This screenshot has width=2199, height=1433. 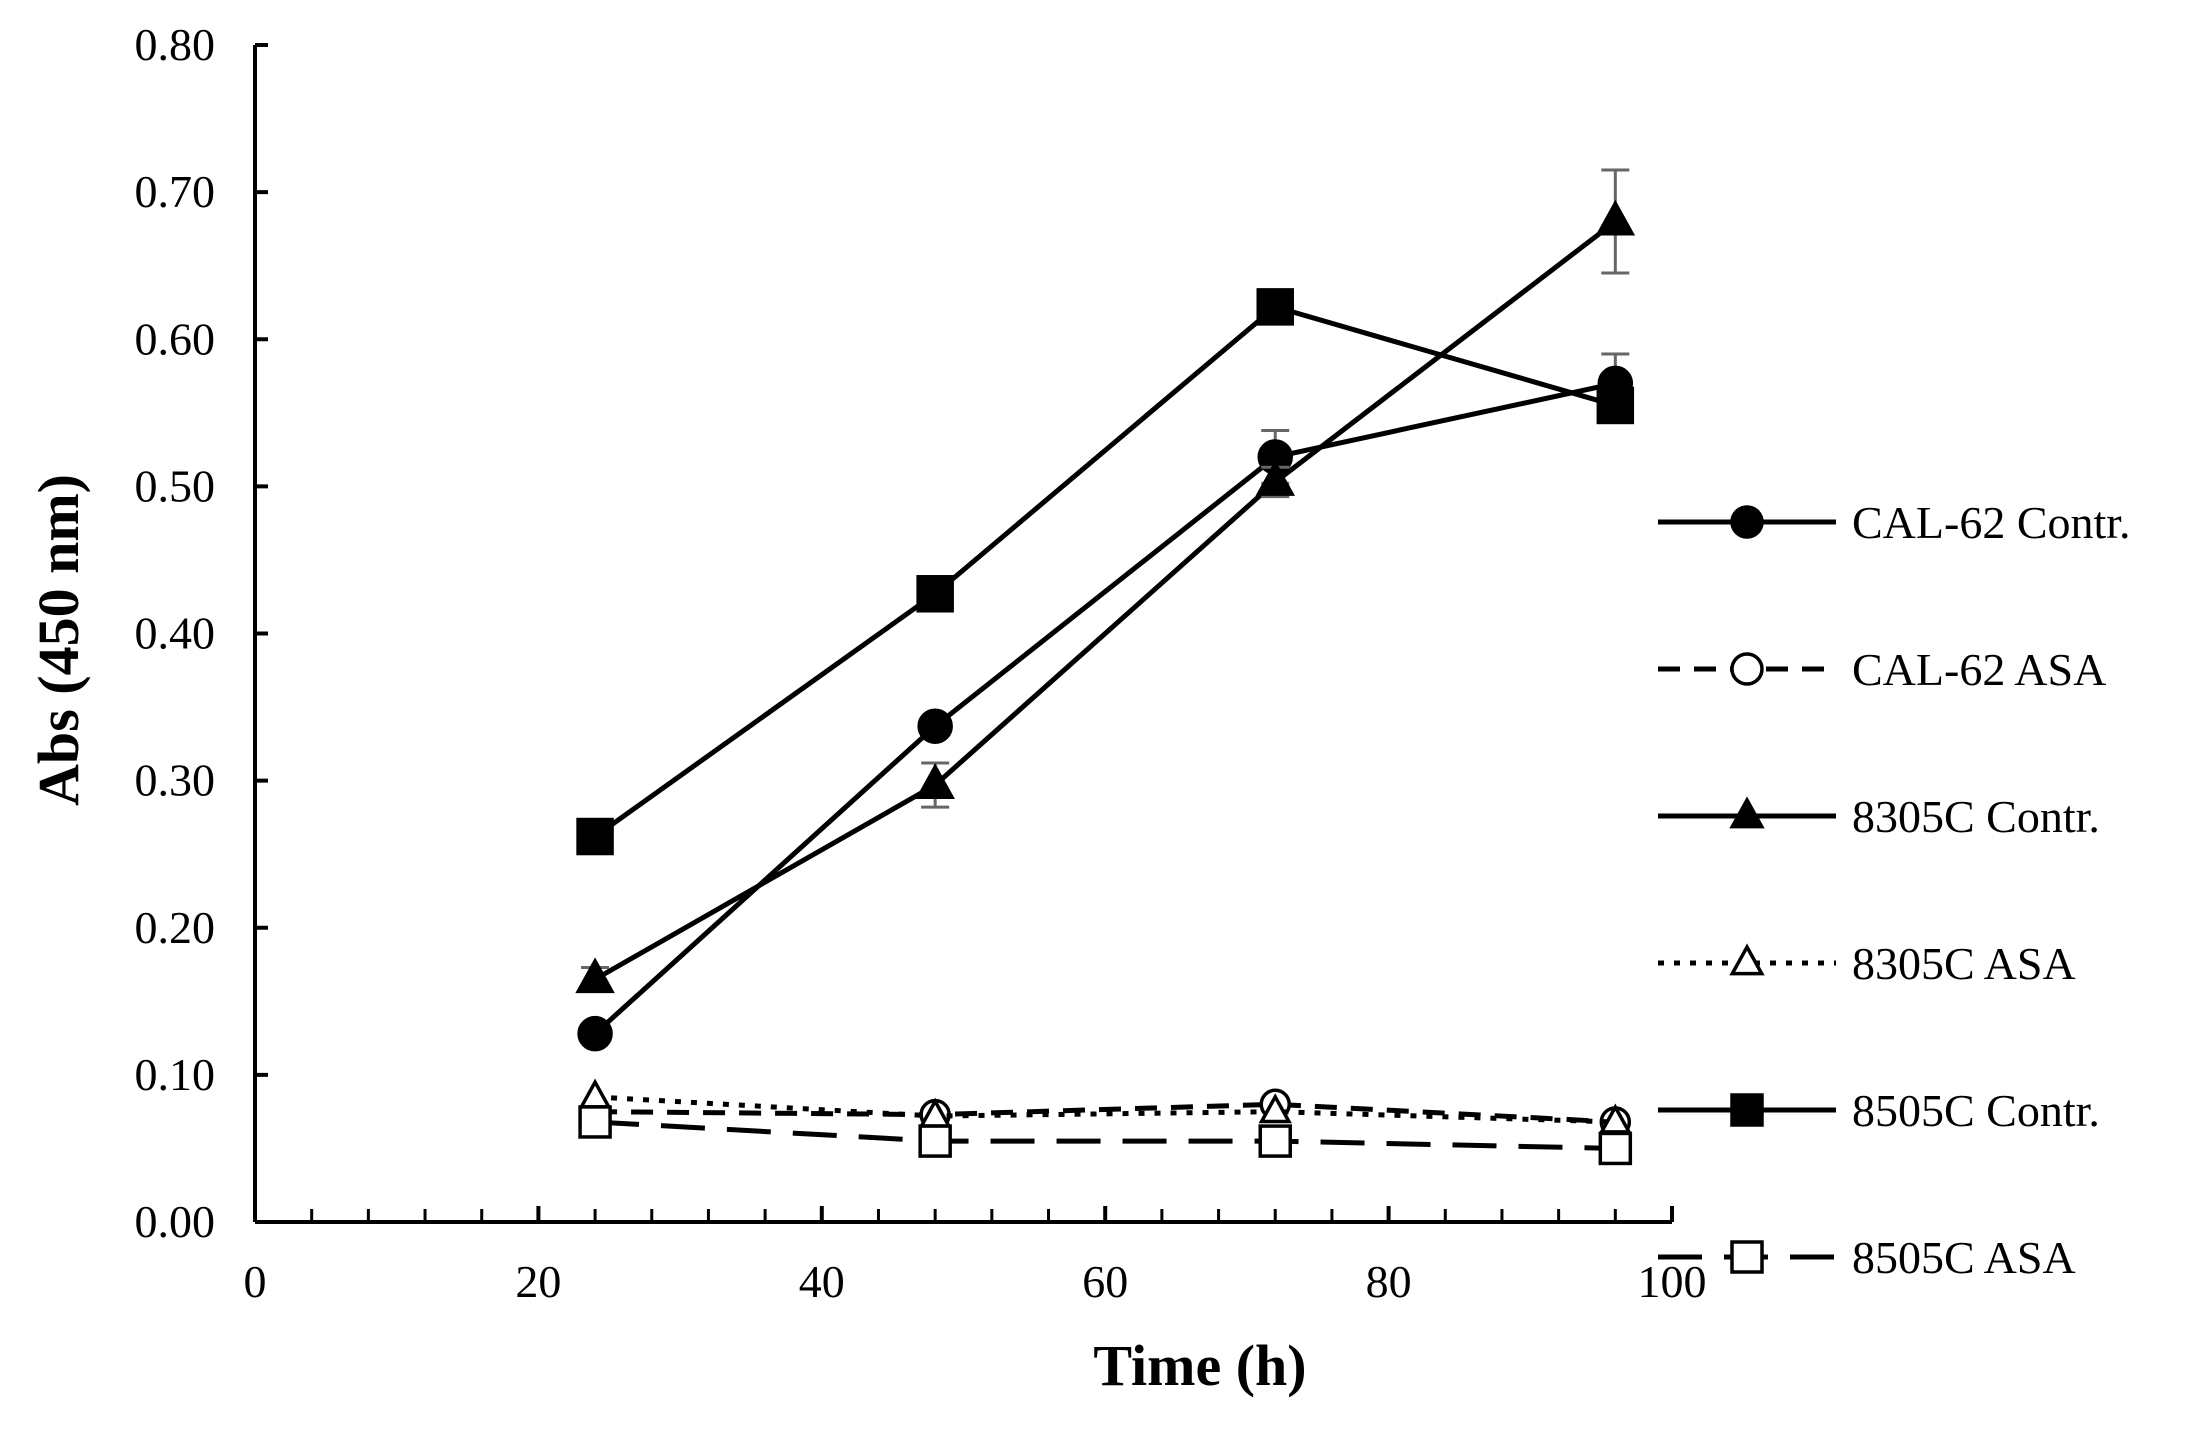 What do you see at coordinates (175, 927) in the screenshot?
I see `y-tick-label: 0.20` at bounding box center [175, 927].